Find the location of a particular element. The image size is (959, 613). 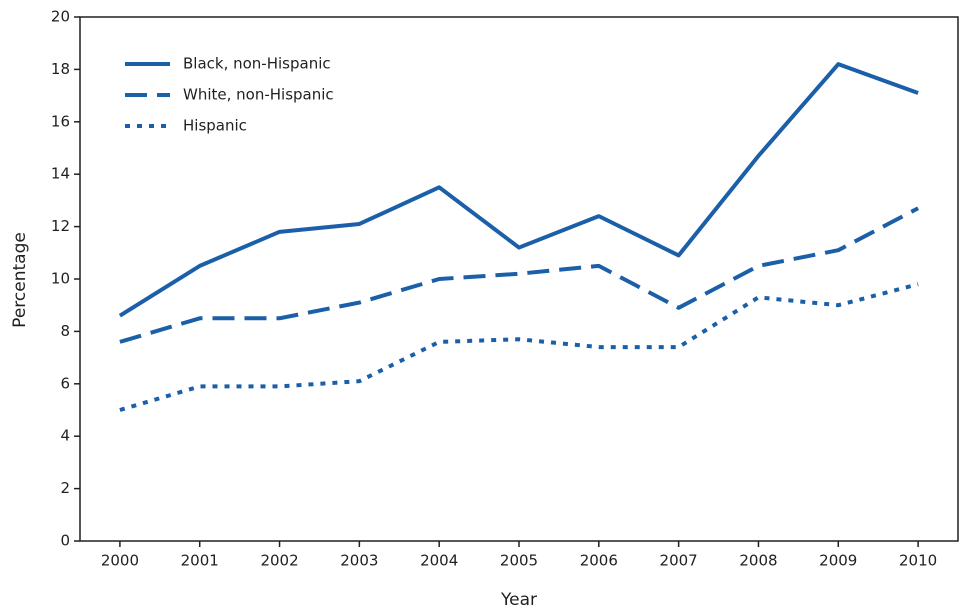

x-tick-label: 2006 is located at coordinates (599, 561).